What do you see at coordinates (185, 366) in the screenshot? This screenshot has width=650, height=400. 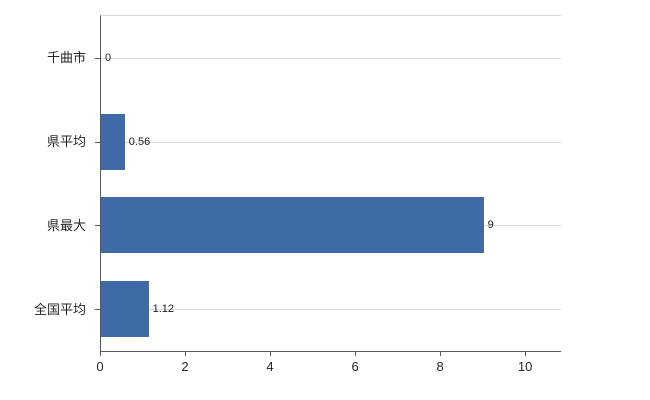 I see `x-tick-label: 2` at bounding box center [185, 366].